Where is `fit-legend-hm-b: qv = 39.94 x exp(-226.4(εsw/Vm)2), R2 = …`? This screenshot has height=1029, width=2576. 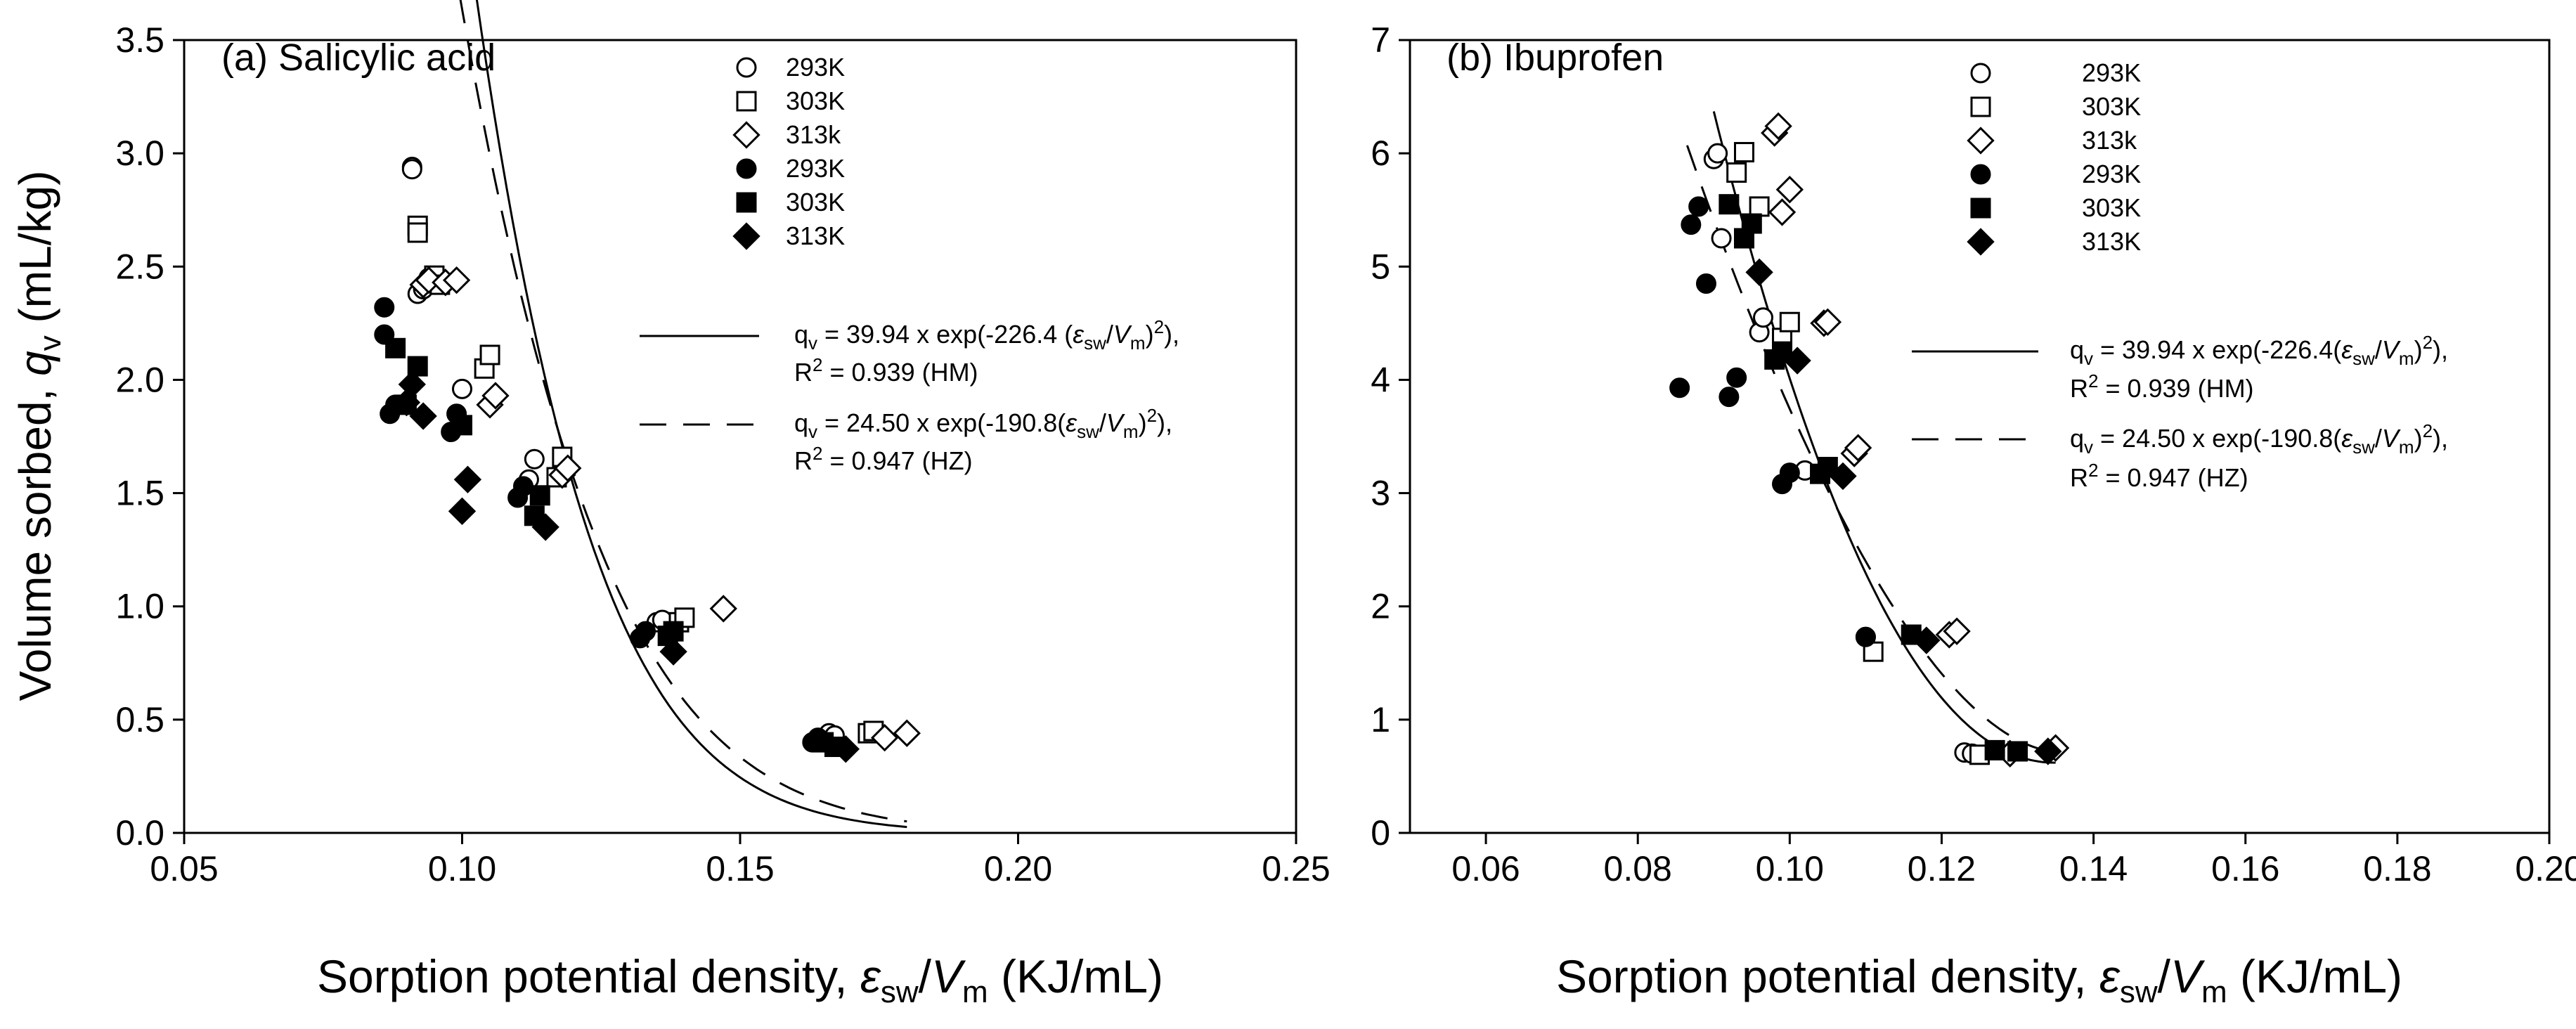
fit-legend-hm-b: qv = 39.94 x exp(-226.4(εsw/Vm)2), R2 = … is located at coordinates (2180, 368).